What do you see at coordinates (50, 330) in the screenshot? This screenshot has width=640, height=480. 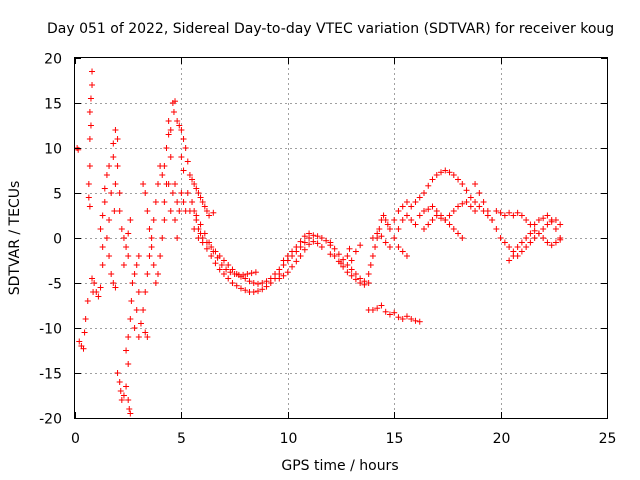 I see `y-tick-label: -10` at bounding box center [50, 330].